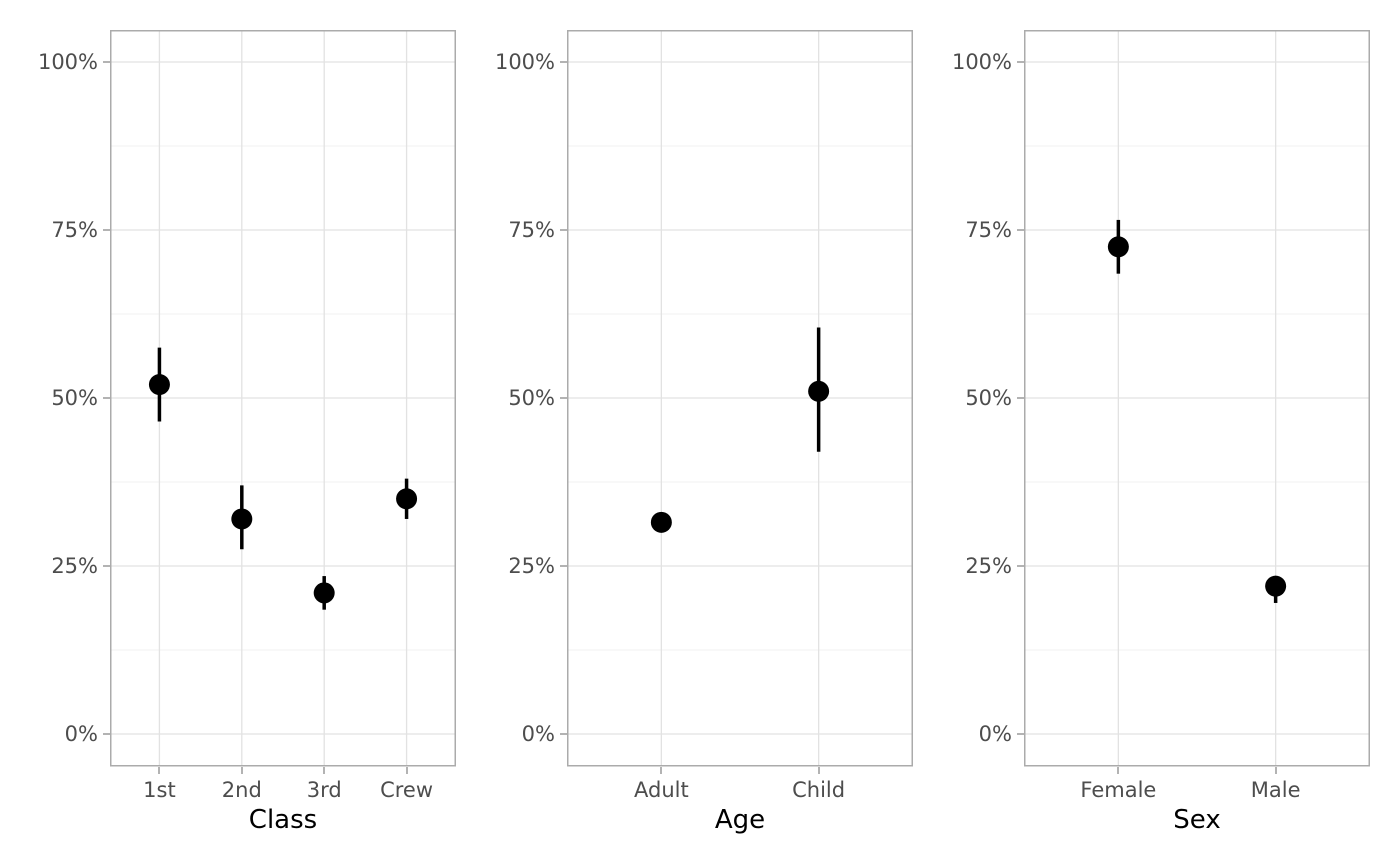  Describe the element at coordinates (407, 499) in the screenshot. I see `point-estimate-crew` at that location.